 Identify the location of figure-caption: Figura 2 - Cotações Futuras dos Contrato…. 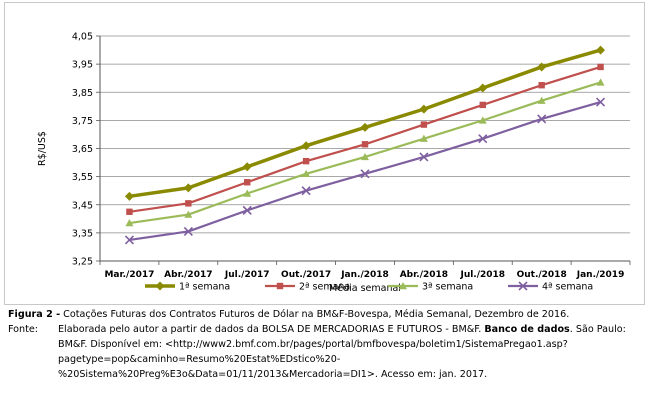
(288, 314).